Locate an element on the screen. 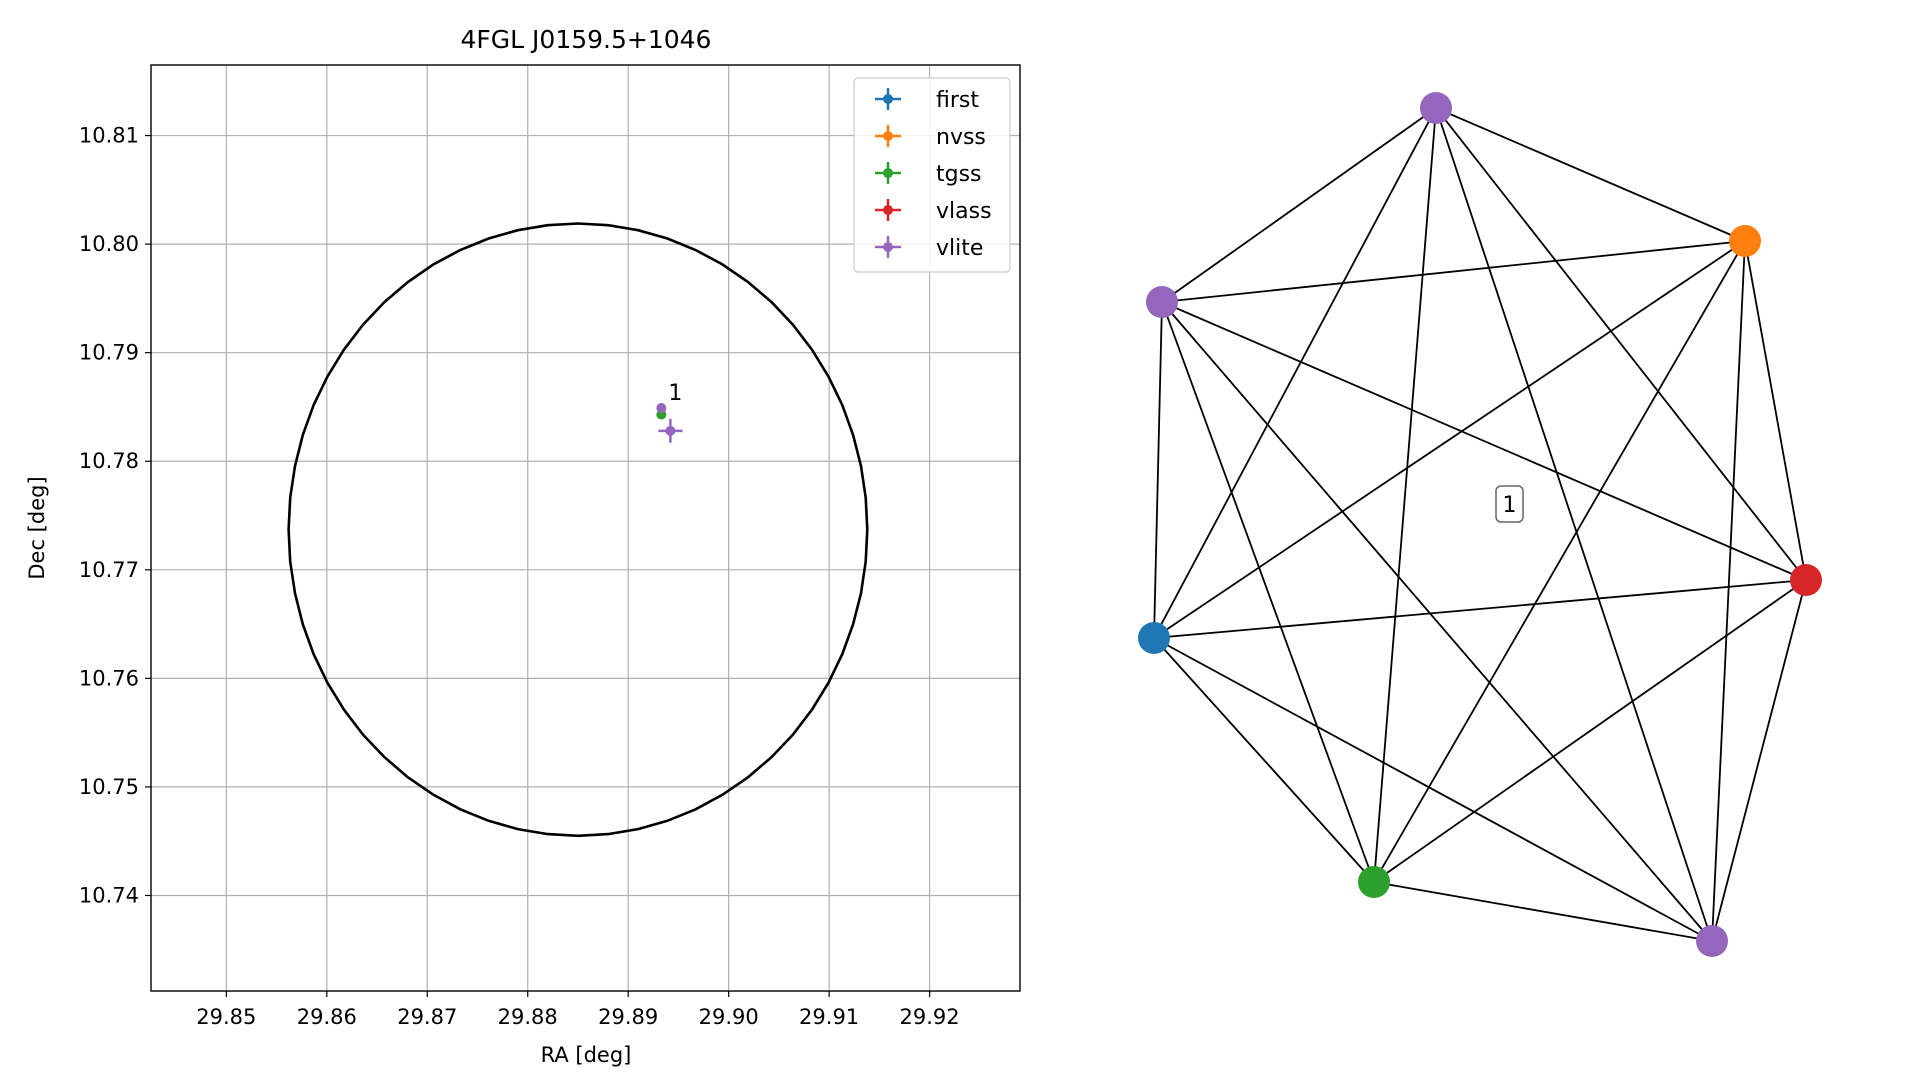  legend-label: first is located at coordinates (957, 100).